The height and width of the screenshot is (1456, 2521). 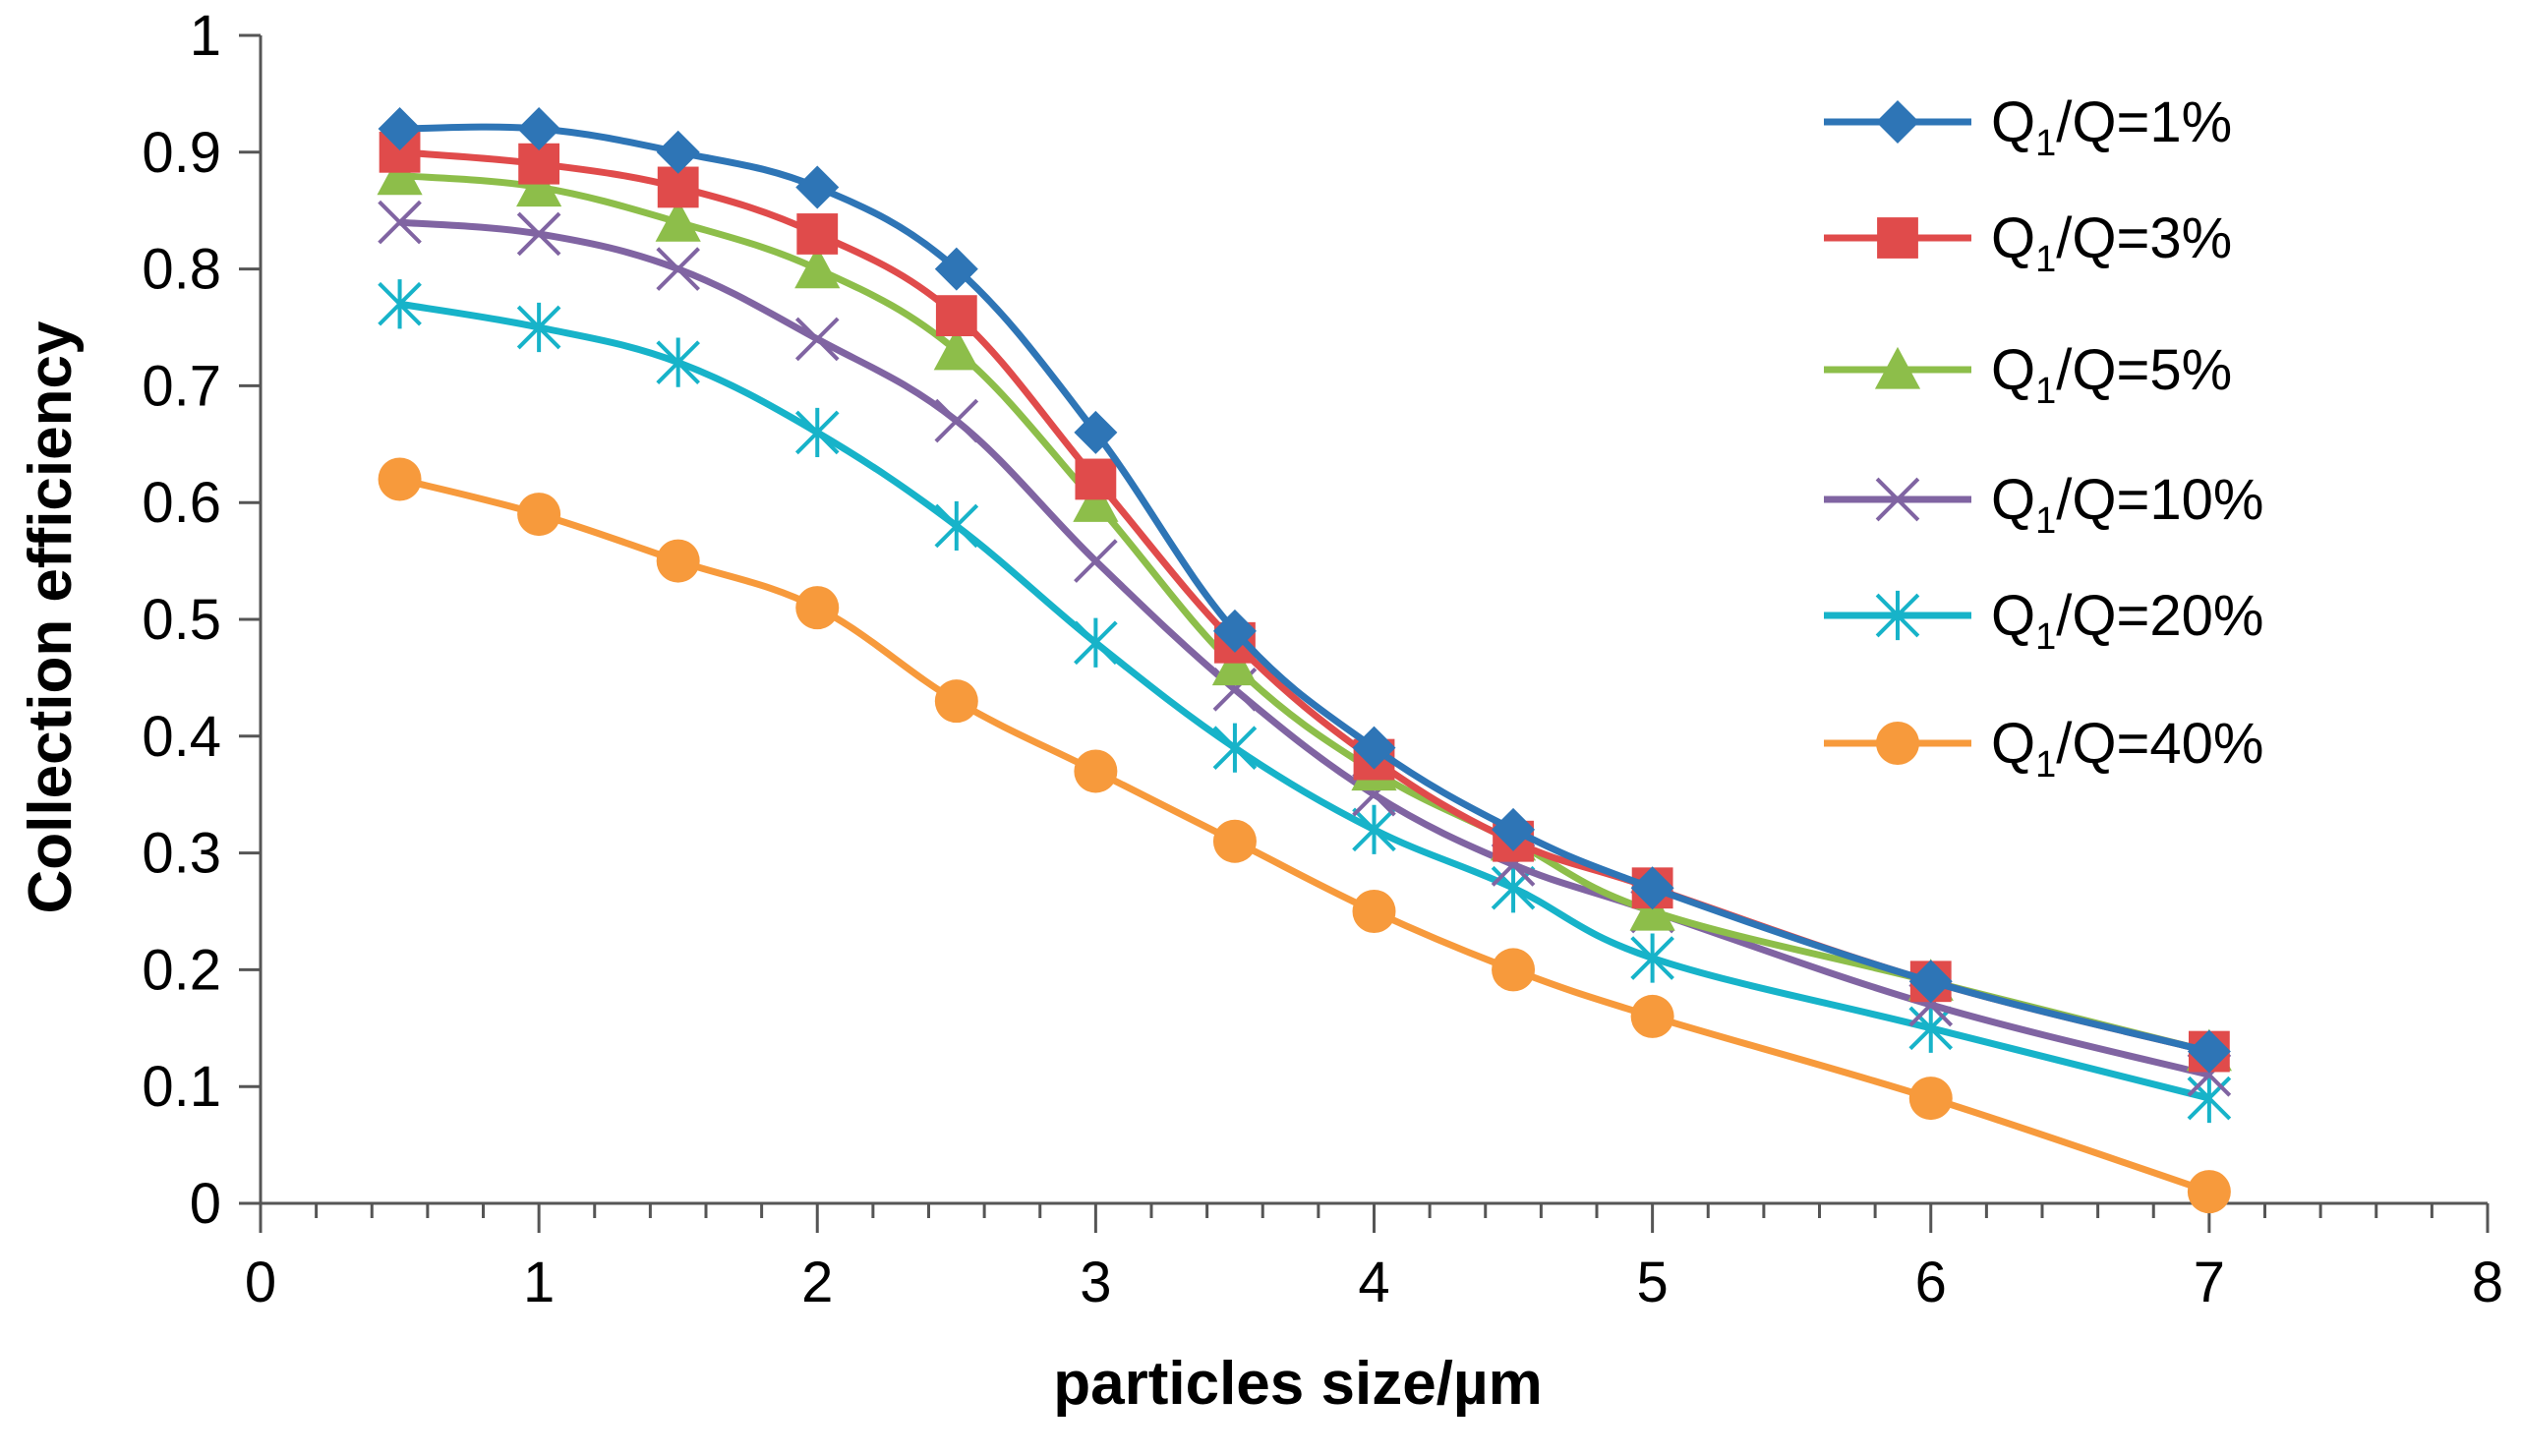 What do you see at coordinates (260, 1282) in the screenshot?
I see `x-tick-label: 0` at bounding box center [260, 1282].